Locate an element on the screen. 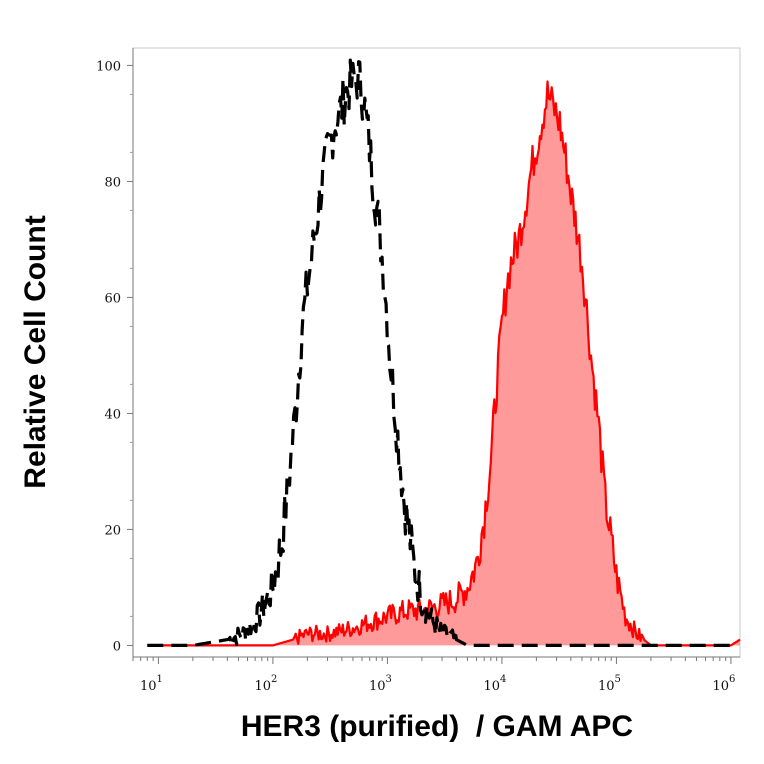  y-tick-label: 80 is located at coordinates (112, 182).